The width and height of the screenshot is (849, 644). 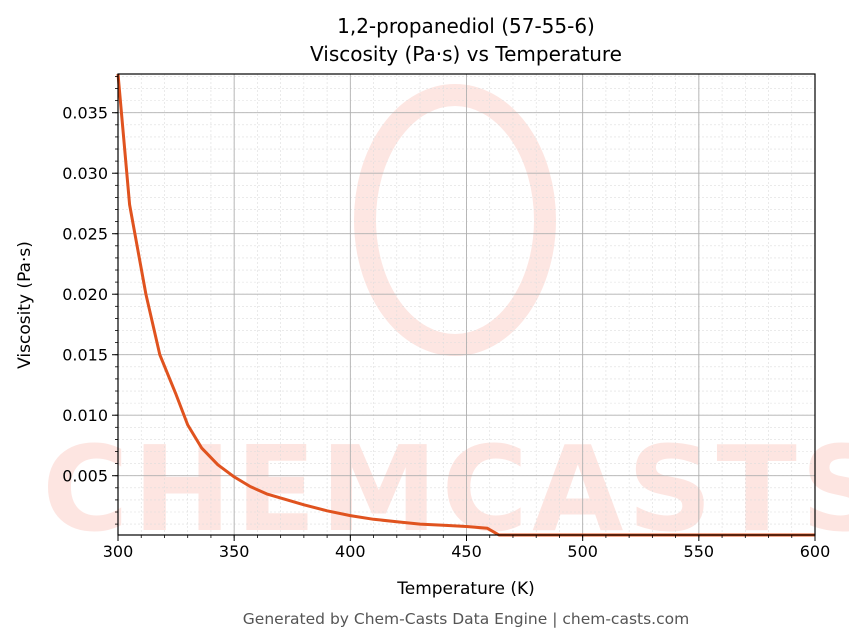 I want to click on y-tick-label: 0.005, so click(x=85, y=476).